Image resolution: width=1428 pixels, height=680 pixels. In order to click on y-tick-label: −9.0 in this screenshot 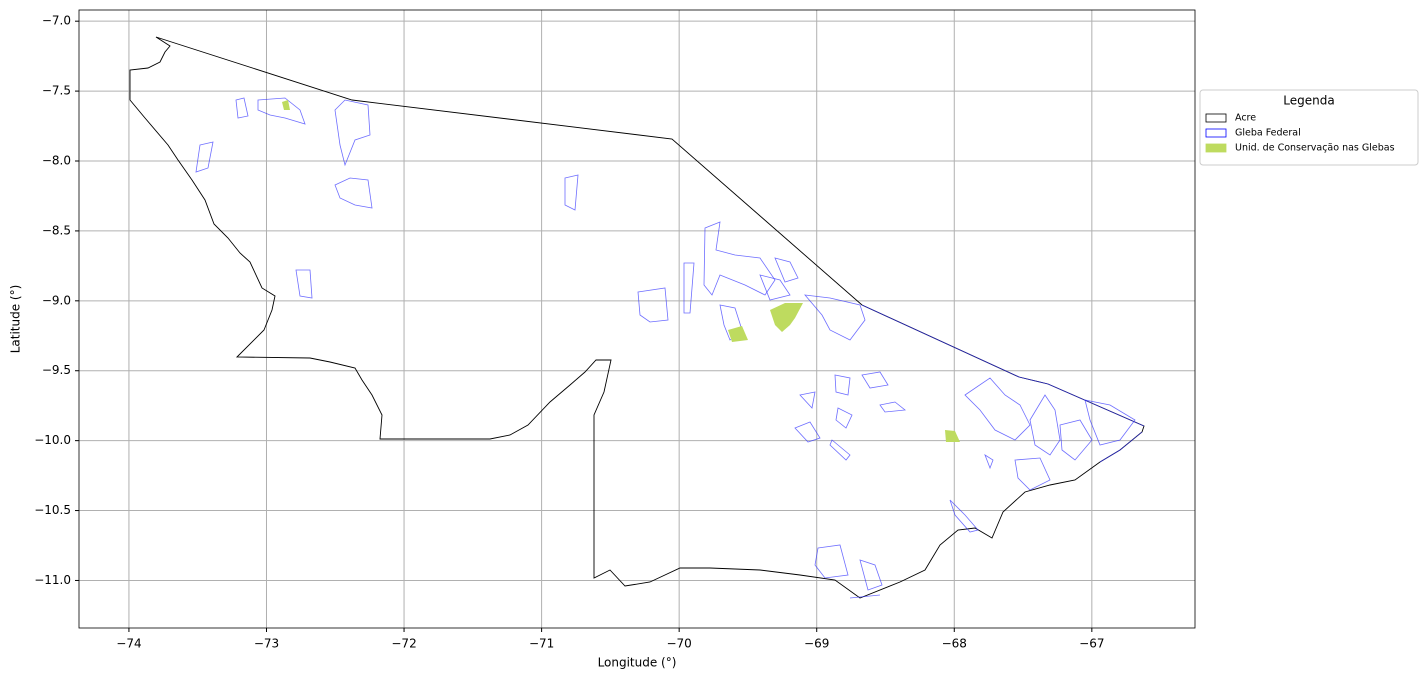, I will do `click(56, 300)`.